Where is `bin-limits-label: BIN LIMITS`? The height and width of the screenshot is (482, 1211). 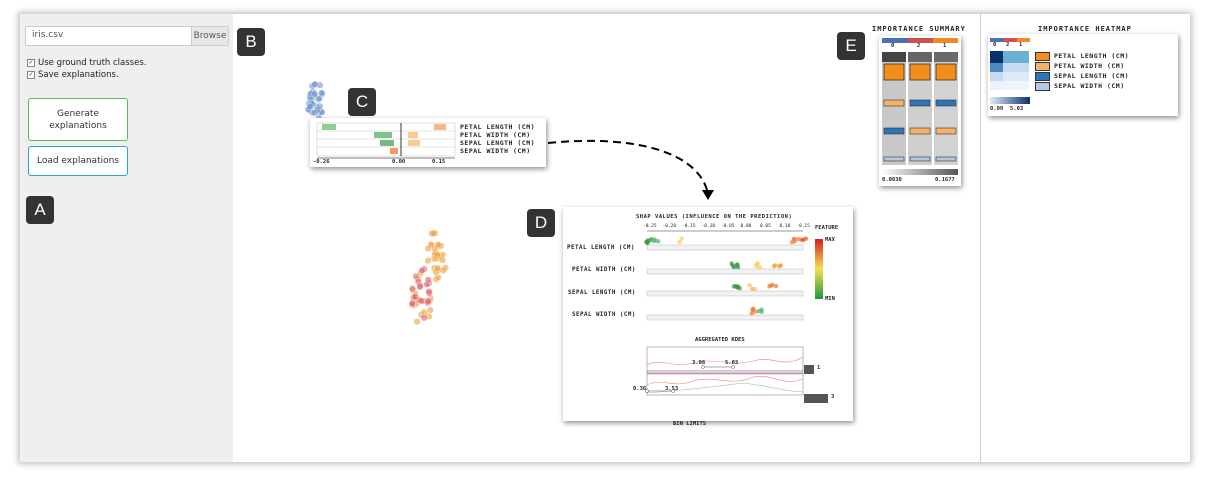
bin-limits-label: BIN LIMITS is located at coordinates (690, 424).